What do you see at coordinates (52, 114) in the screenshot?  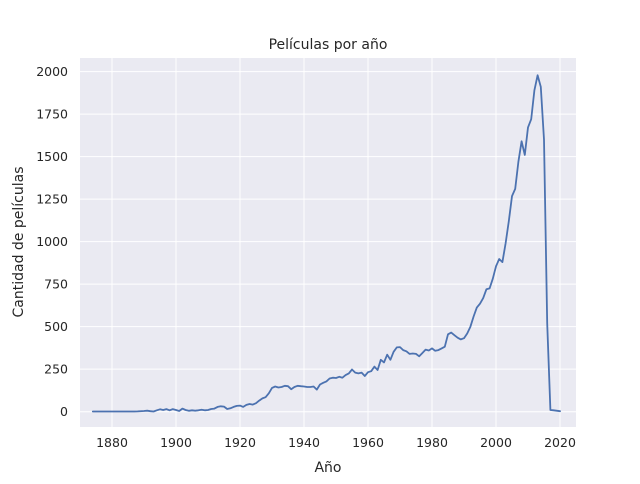 I see `y-tick-label: 1750` at bounding box center [52, 114].